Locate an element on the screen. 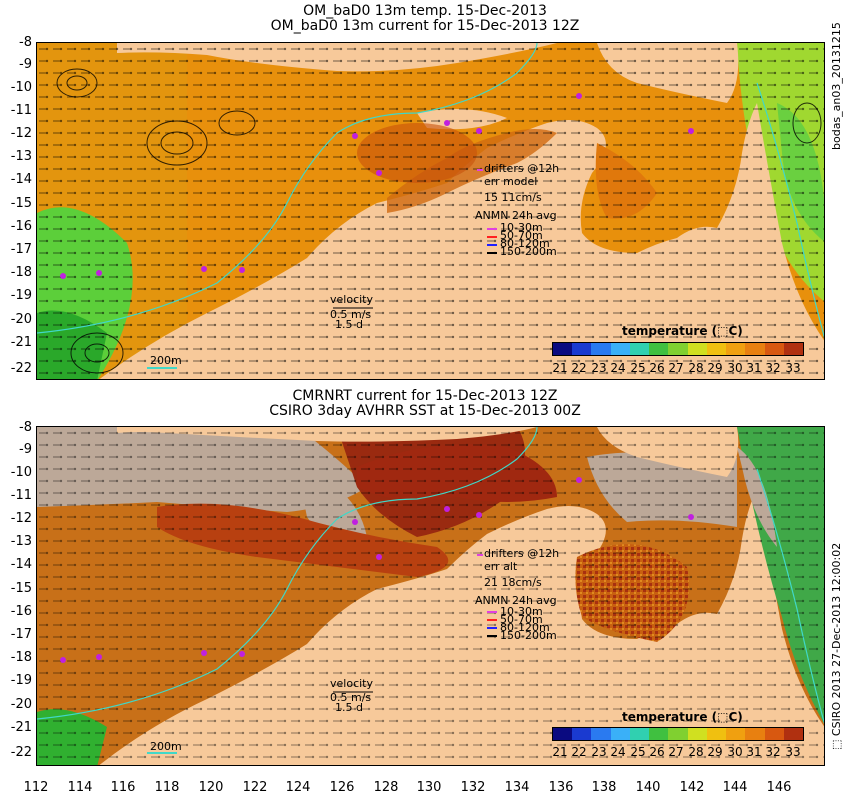 This screenshot has width=850, height=800. bottom-y-tick: -21 is located at coordinates (21, 727).